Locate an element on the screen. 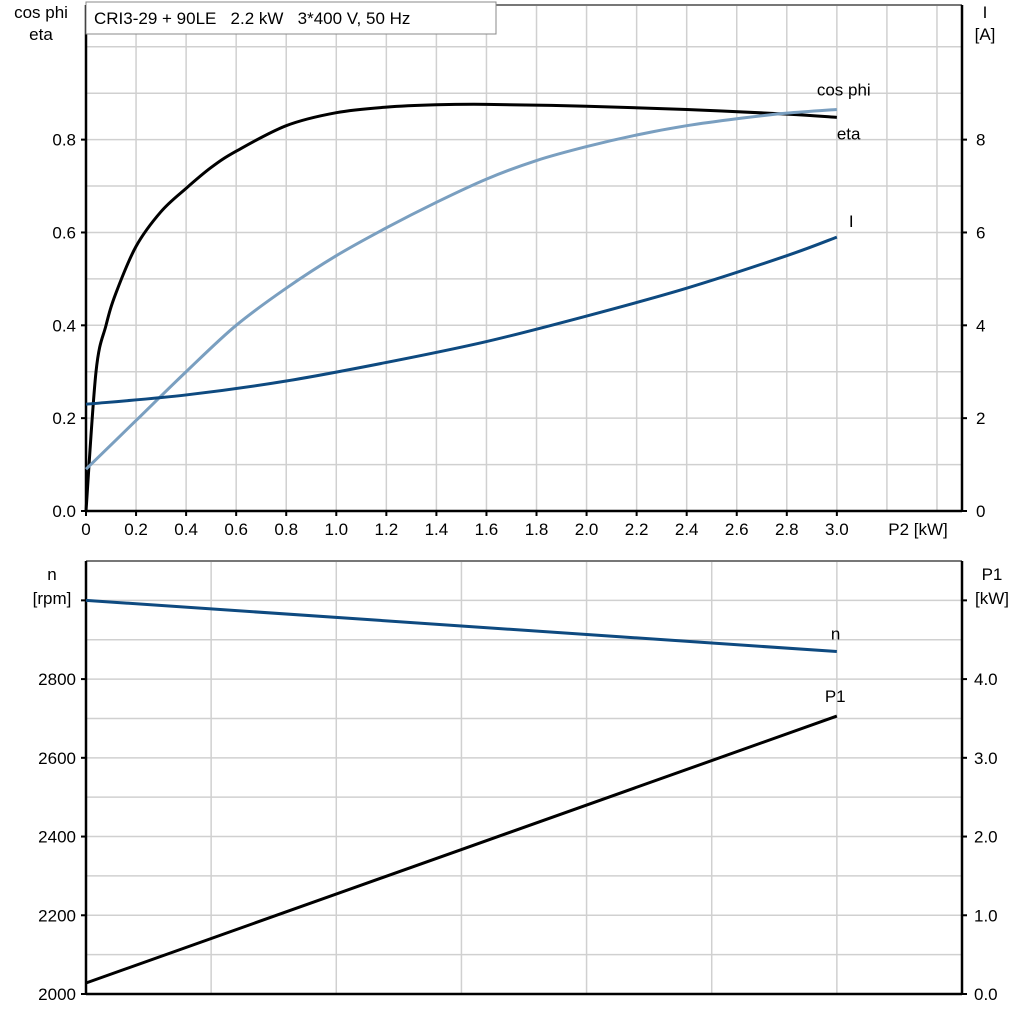 This screenshot has width=1024, height=1024. chart-title: CRI3-29 + 90LE 2.2 kW 3*400 V, 50 Hz is located at coordinates (252, 18).